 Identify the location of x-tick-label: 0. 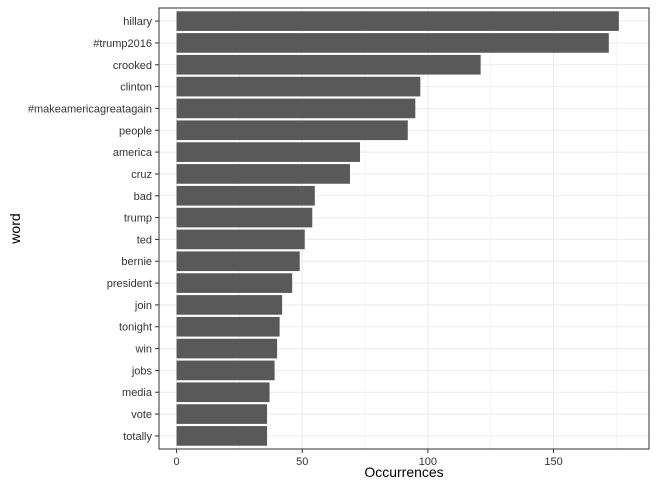
(177, 462).